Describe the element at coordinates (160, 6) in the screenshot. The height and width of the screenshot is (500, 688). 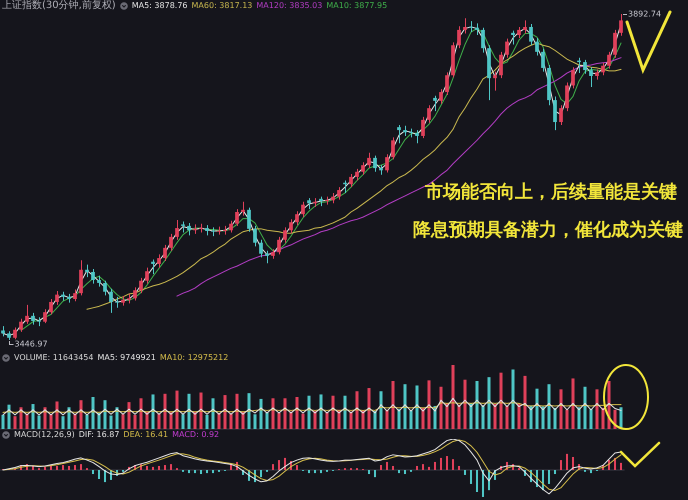
I see `text: MA5: 3878.76` at that location.